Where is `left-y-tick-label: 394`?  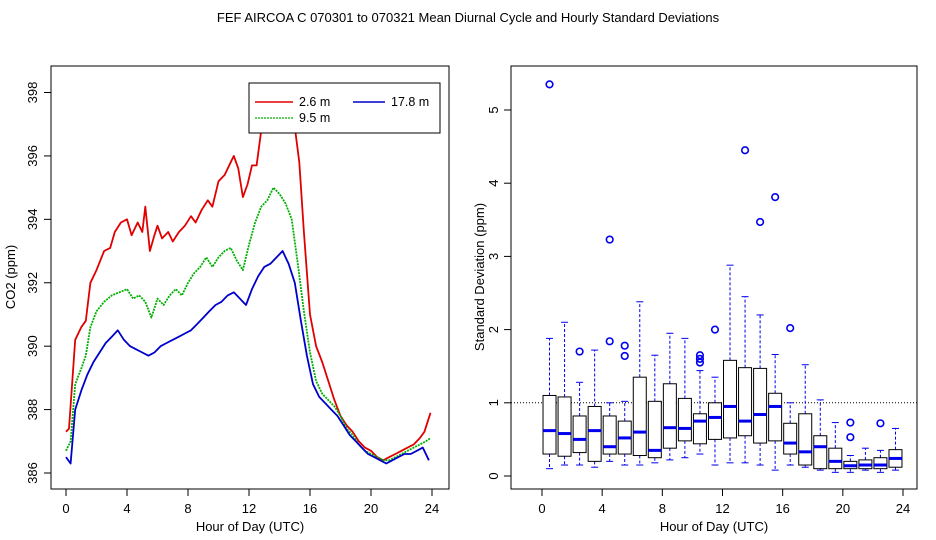 left-y-tick-label: 394 is located at coordinates (32, 219).